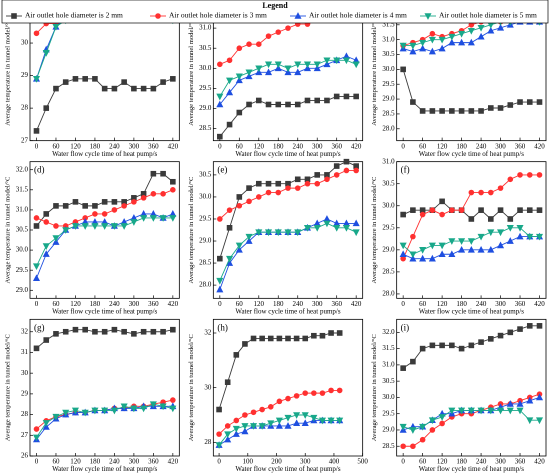 Image resolution: width=550 pixels, height=473 pixels. Describe the element at coordinates (208, 442) in the screenshot. I see `y-tick-label: 28` at that location.